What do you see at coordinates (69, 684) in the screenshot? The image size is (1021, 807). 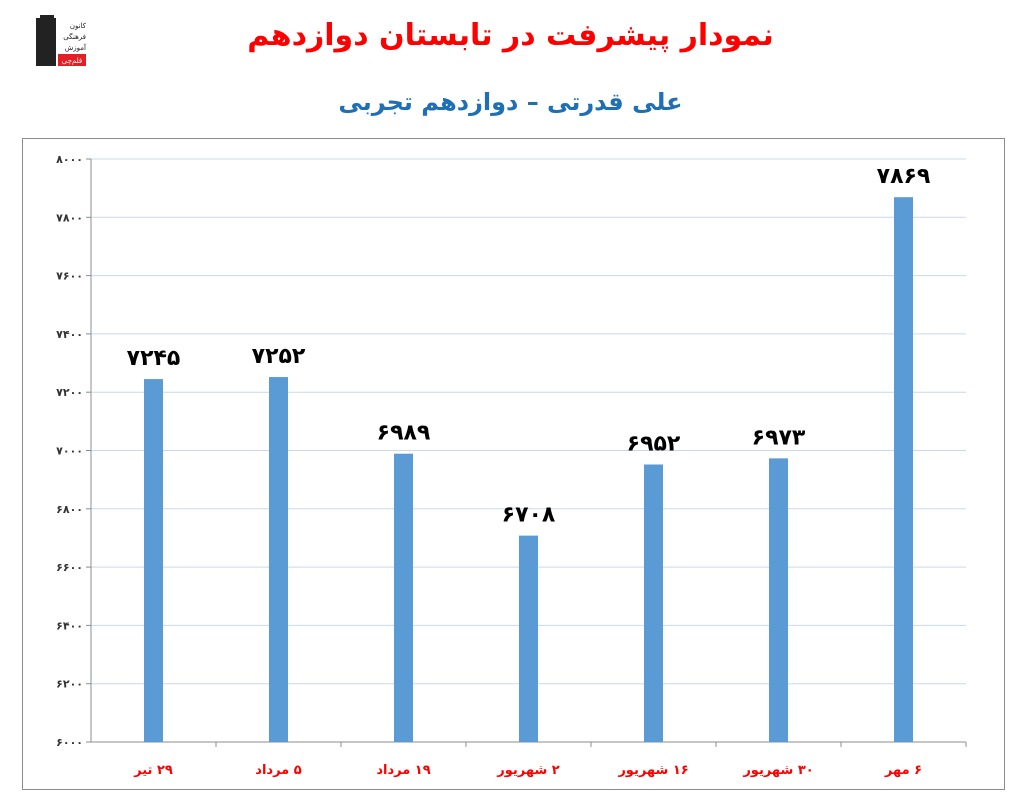 I see `y-tick-label: ۶۲۰۰` at bounding box center [69, 684].